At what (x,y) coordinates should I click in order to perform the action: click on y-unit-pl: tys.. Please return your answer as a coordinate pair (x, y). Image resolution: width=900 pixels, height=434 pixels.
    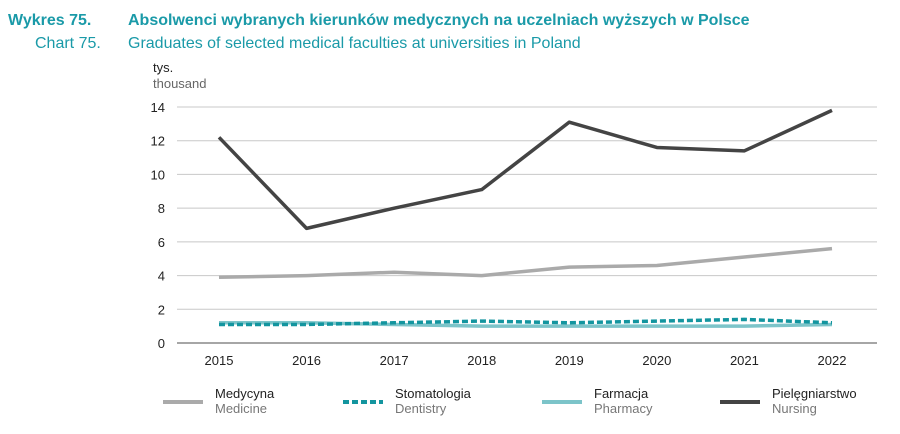
    Looking at the image, I should click on (163, 67).